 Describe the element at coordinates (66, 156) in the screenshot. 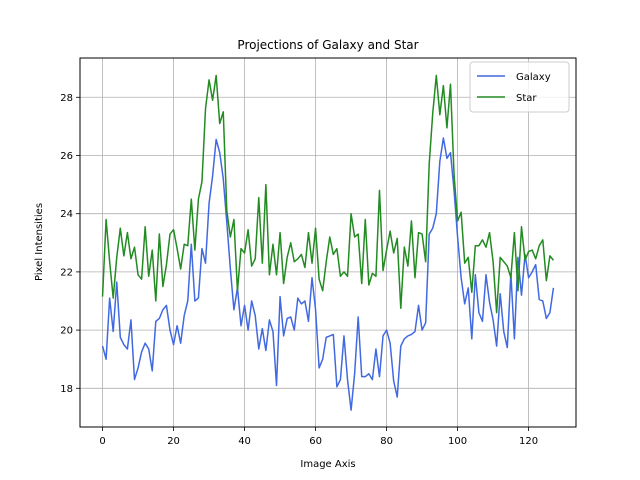

I see `y-tick-label: 26` at that location.